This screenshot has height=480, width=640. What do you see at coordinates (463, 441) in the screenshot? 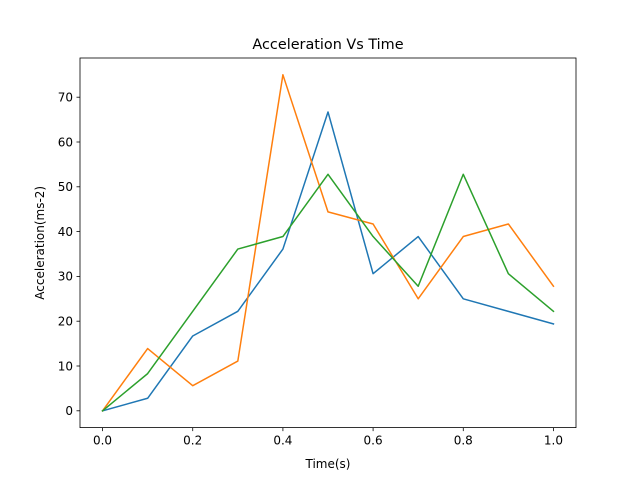
I see `x-tick-label: 0.8` at bounding box center [463, 441].